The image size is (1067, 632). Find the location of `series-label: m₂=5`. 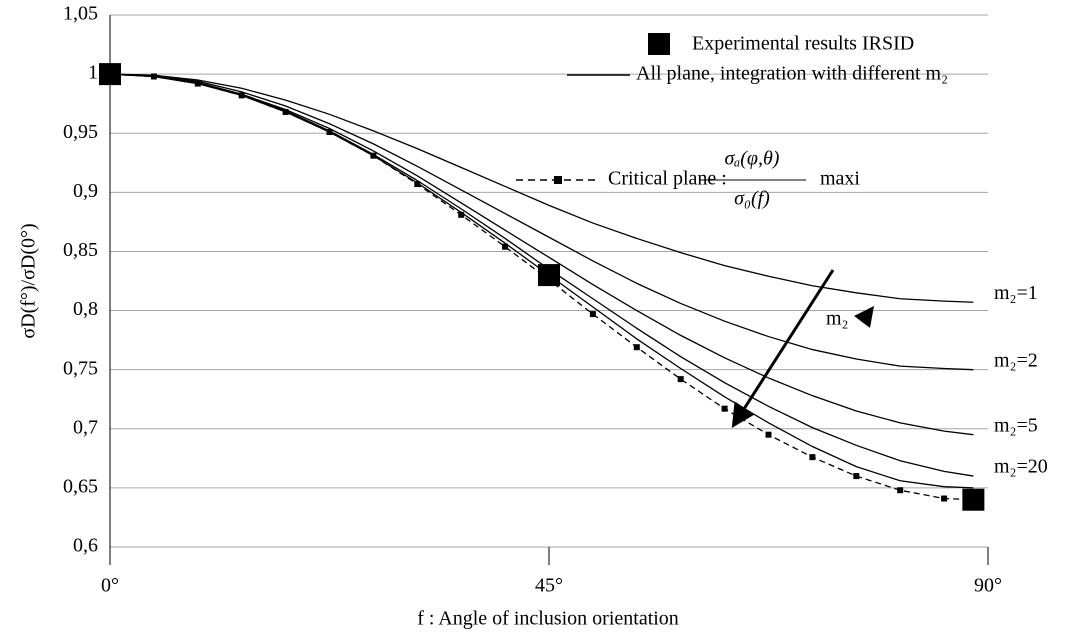

series-label: m₂=5 is located at coordinates (1016, 425).